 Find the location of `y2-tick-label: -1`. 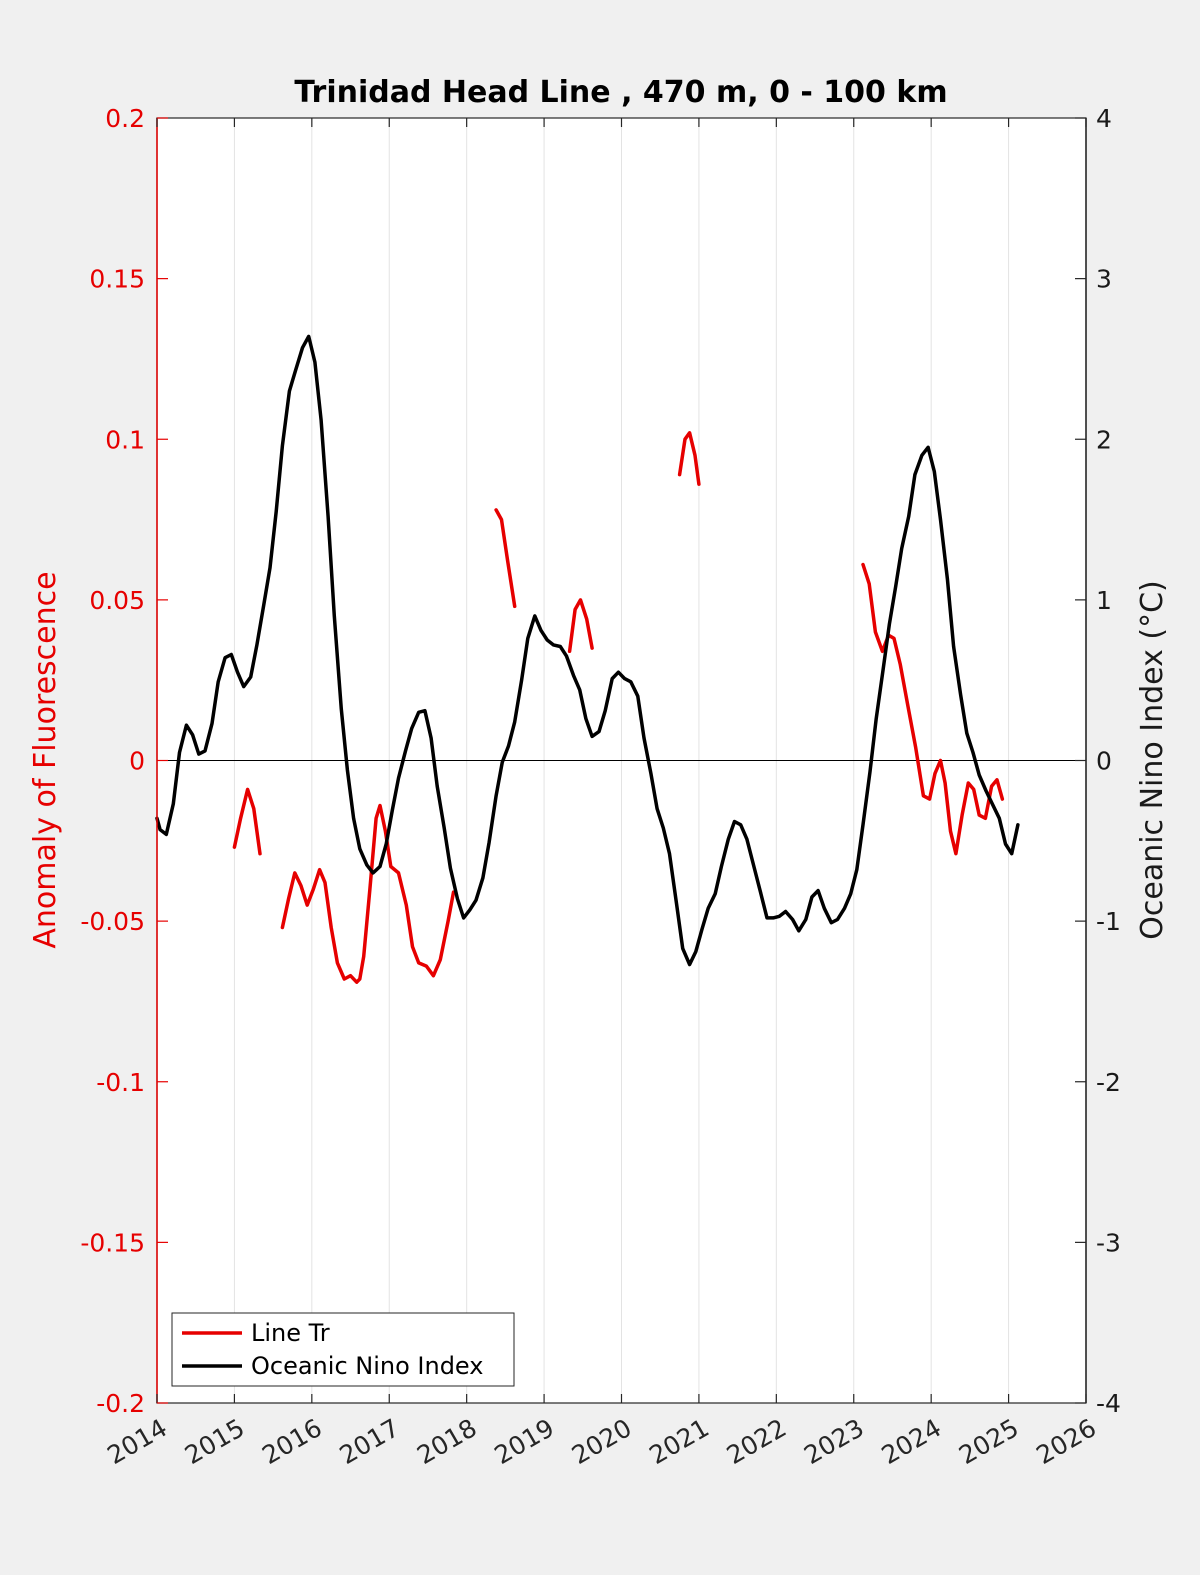

y2-tick-label: -1 is located at coordinates (1108, 921).